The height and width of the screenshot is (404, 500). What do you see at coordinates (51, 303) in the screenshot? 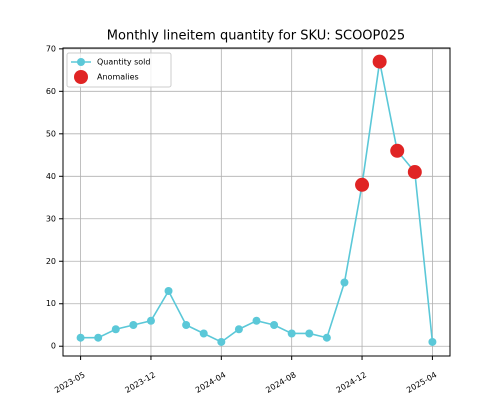
I see `y-tick-label: 10` at bounding box center [51, 303].